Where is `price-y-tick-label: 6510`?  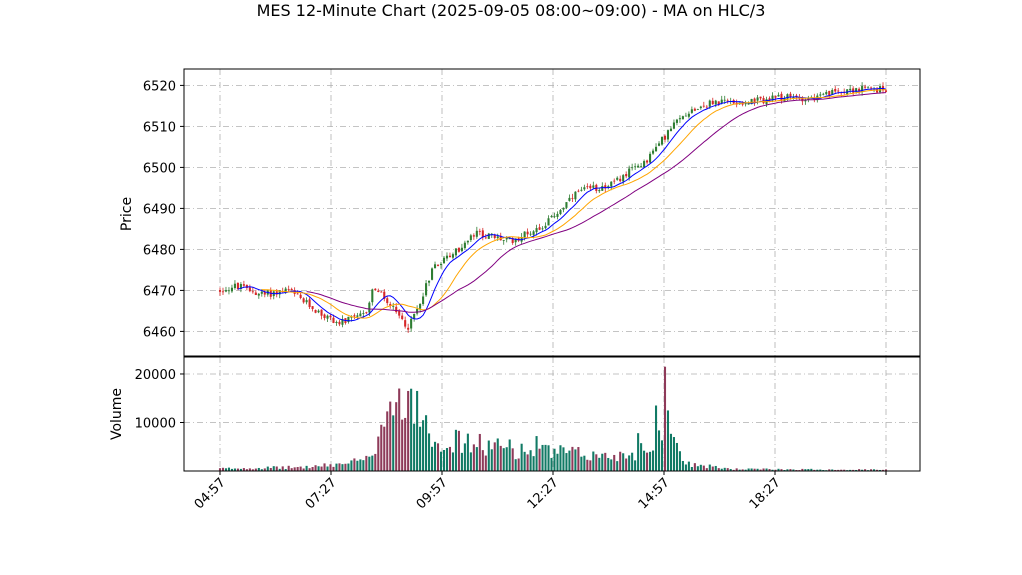 price-y-tick-label: 6510 is located at coordinates (159, 127).